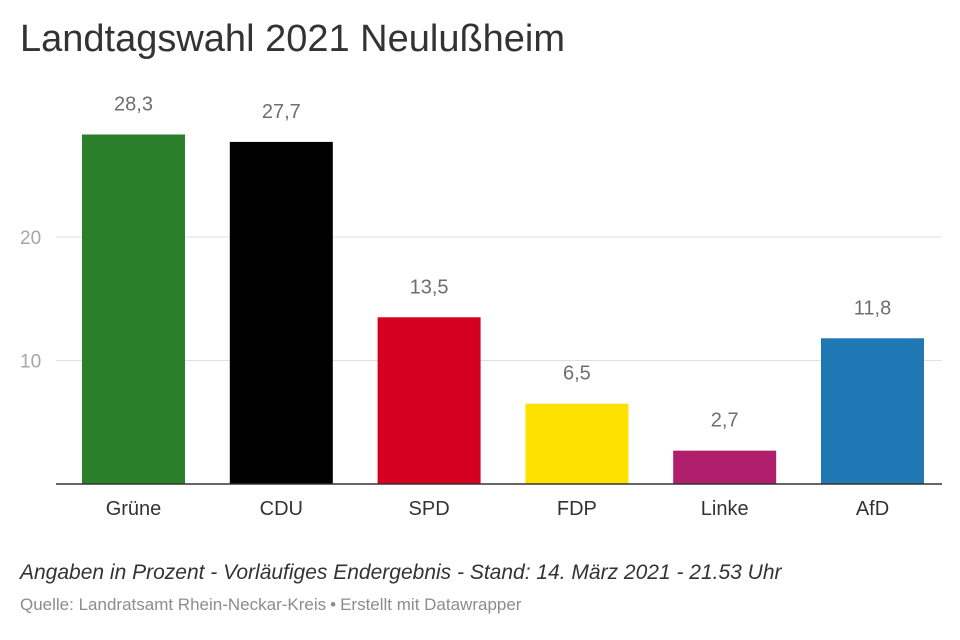 Image resolution: width=960 pixels, height=640 pixels. I want to click on source-text: Quelle: Landratsamt Rhein-Neckar-Kreis, so click(173, 604).